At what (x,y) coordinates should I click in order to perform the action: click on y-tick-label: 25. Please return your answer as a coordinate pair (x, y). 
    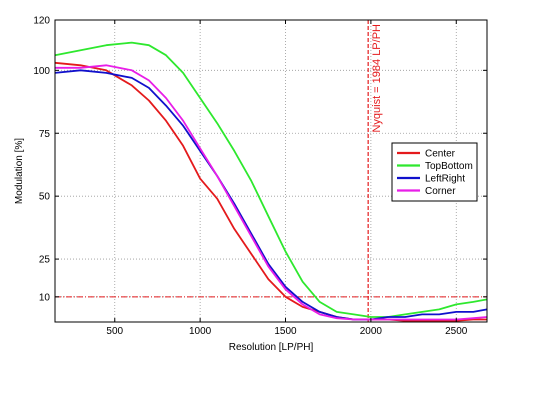
    Looking at the image, I should click on (45, 260).